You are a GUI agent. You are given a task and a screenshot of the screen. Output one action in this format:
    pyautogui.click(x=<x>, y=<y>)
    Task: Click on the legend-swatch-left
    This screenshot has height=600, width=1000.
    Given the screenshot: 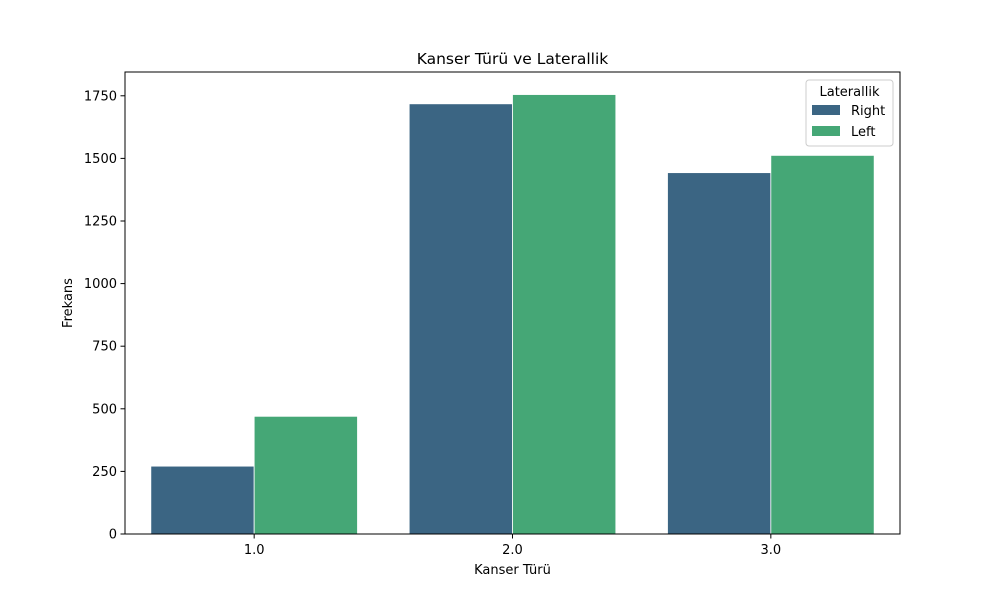 What is the action you would take?
    pyautogui.click(x=826, y=131)
    